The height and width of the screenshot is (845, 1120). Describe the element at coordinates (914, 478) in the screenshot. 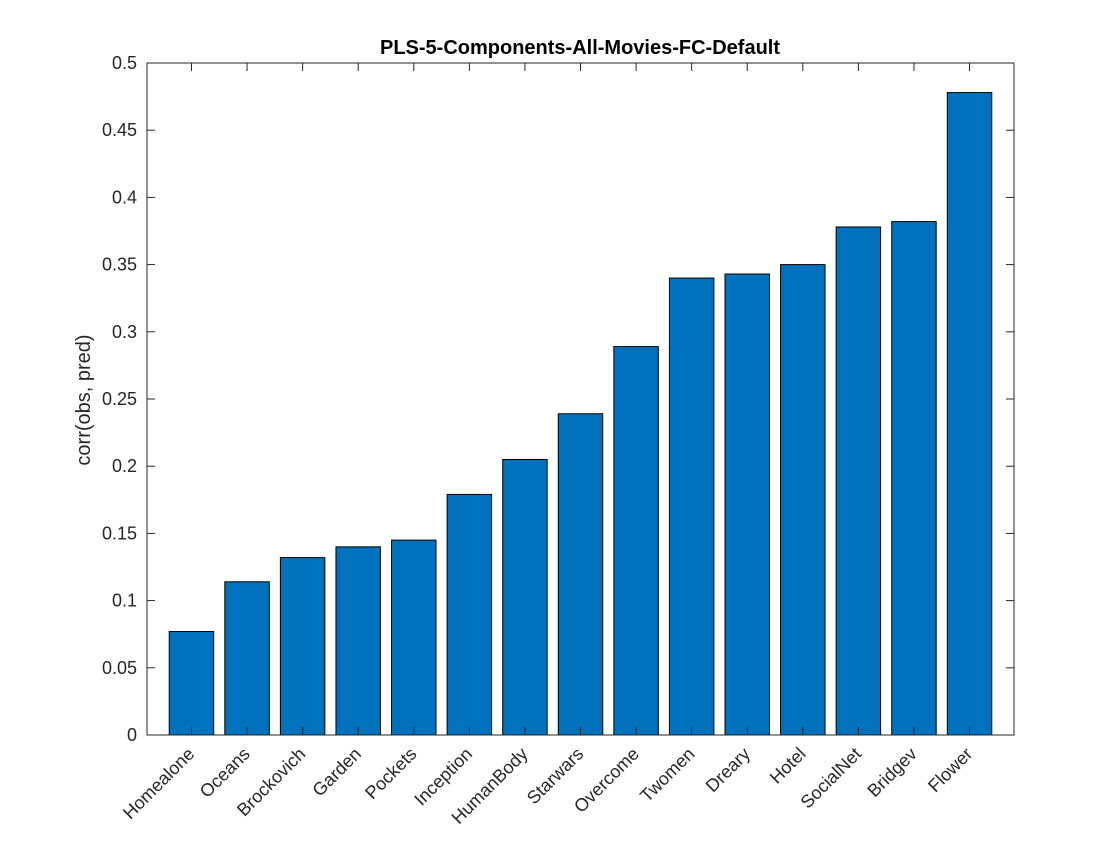

I see `bar-bridgev` at that location.